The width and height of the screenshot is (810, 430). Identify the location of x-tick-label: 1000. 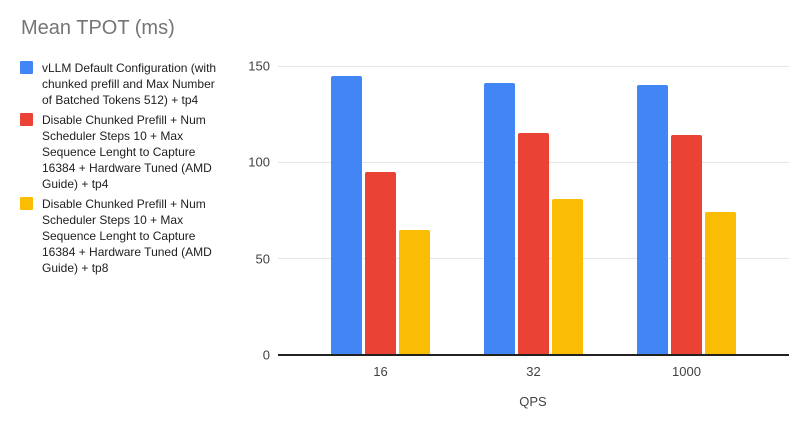
(686, 371).